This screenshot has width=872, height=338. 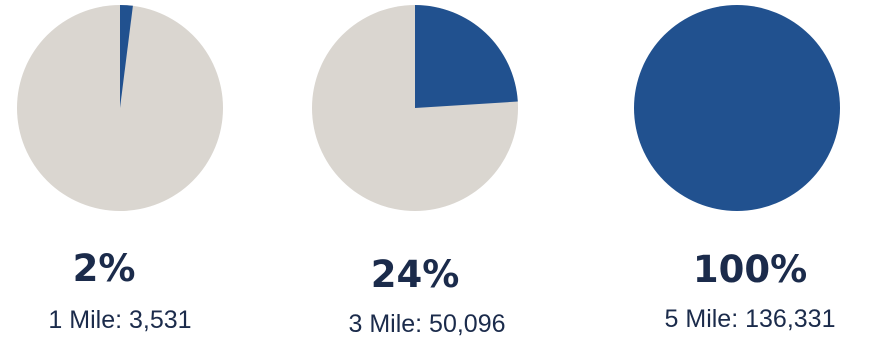 I want to click on percent-label-5-mile: 100%, so click(x=750, y=269).